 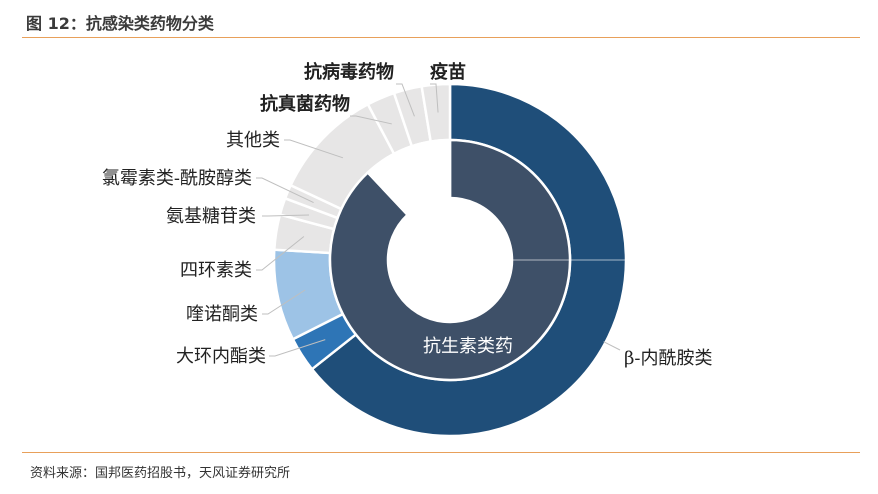 I want to click on source-note: 资料来源：国邦医药招股书，天风证券研究所, so click(x=160, y=473).